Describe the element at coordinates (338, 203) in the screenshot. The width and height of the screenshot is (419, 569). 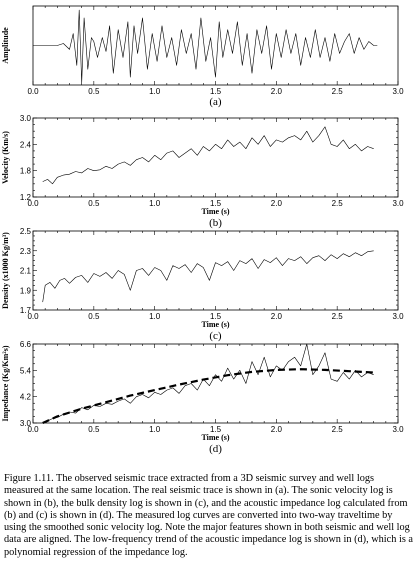
I see `panel-2-x-tick-label: 2.5` at that location.